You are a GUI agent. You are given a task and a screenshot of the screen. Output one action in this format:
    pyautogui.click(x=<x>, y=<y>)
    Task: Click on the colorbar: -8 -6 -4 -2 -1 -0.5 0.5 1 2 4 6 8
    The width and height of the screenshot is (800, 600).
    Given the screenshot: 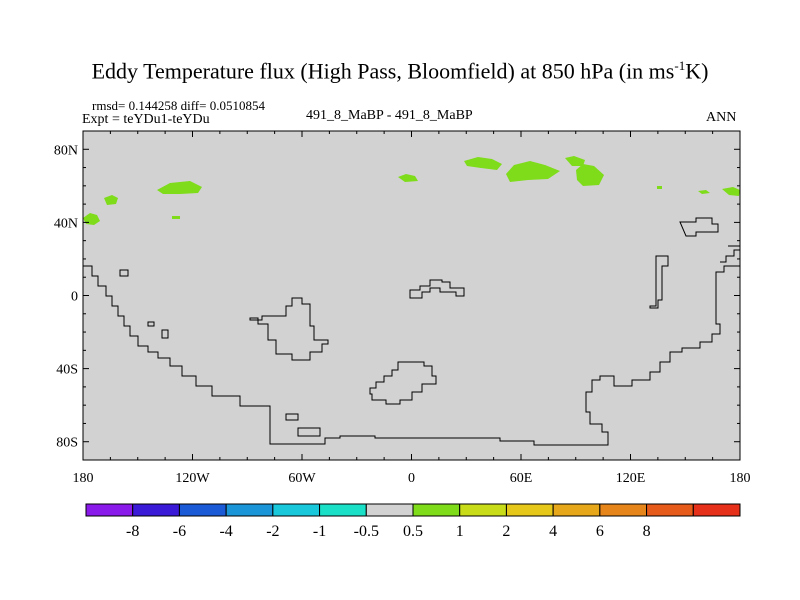 What is the action you would take?
    pyautogui.click(x=413, y=521)
    